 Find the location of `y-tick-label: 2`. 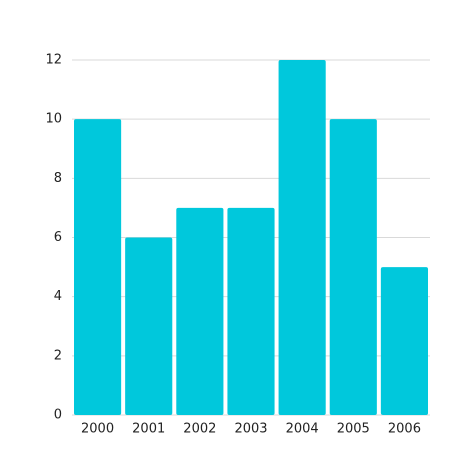

y-tick-label: 2 is located at coordinates (58, 355).